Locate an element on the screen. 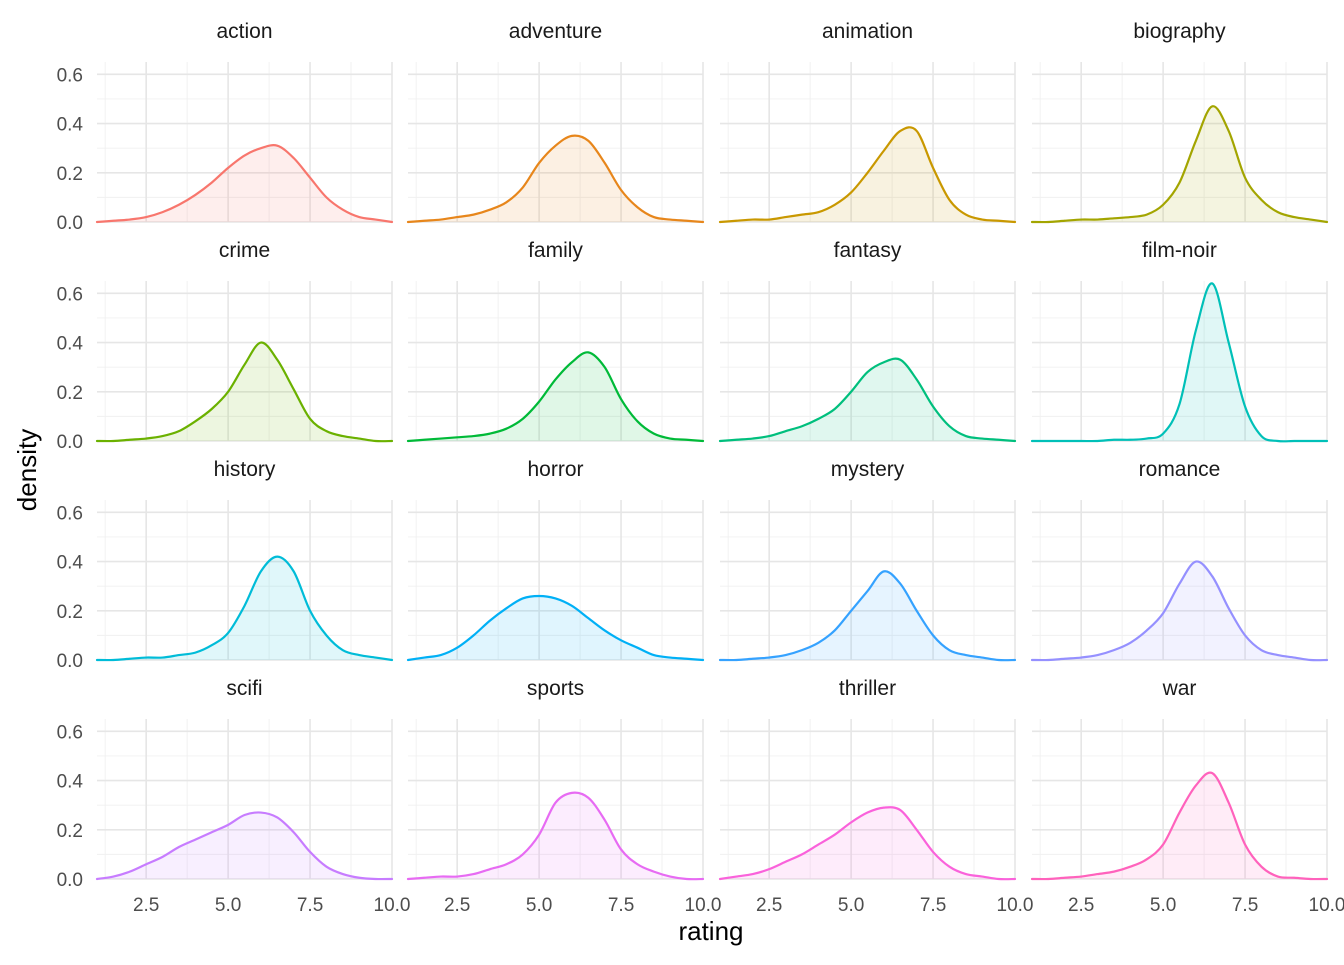 The image size is (1344, 965). panel-crime: crime 0.0 0.2 0.4 0.6 is located at coordinates (225, 346).